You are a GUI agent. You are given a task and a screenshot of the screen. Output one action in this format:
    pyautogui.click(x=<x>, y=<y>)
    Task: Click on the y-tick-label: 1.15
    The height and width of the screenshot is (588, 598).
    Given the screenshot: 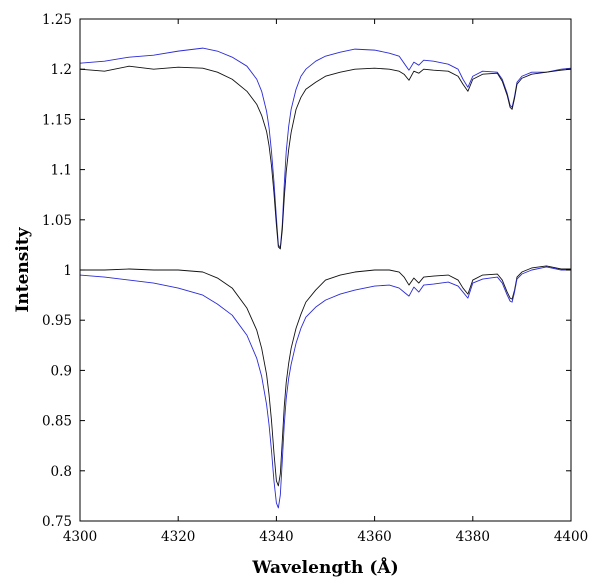 What is the action you would take?
    pyautogui.click(x=57, y=120)
    